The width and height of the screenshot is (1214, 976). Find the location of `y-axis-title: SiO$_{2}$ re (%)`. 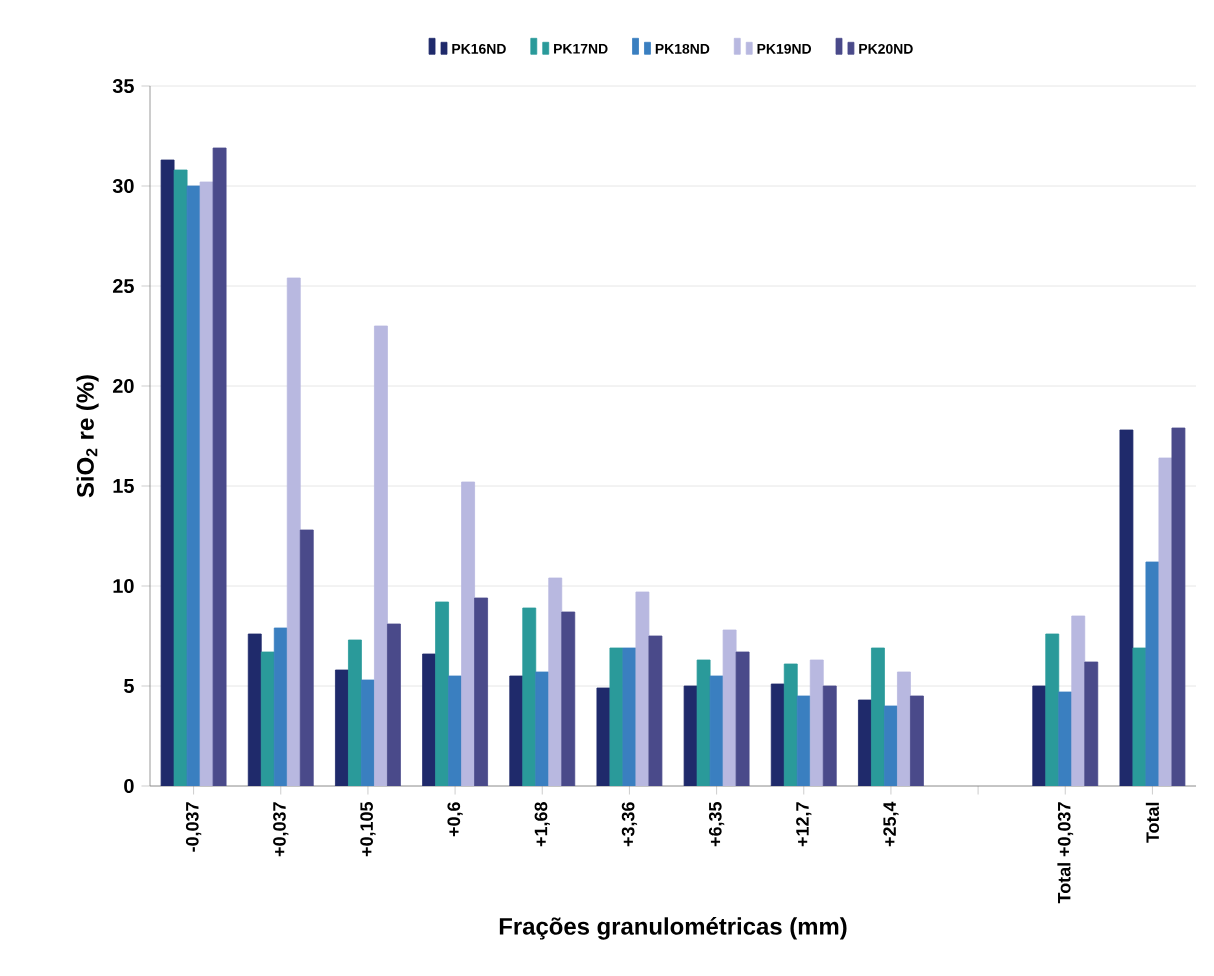

y-axis-title: SiO$_{2}$ re (%) is located at coordinates (87, 436).